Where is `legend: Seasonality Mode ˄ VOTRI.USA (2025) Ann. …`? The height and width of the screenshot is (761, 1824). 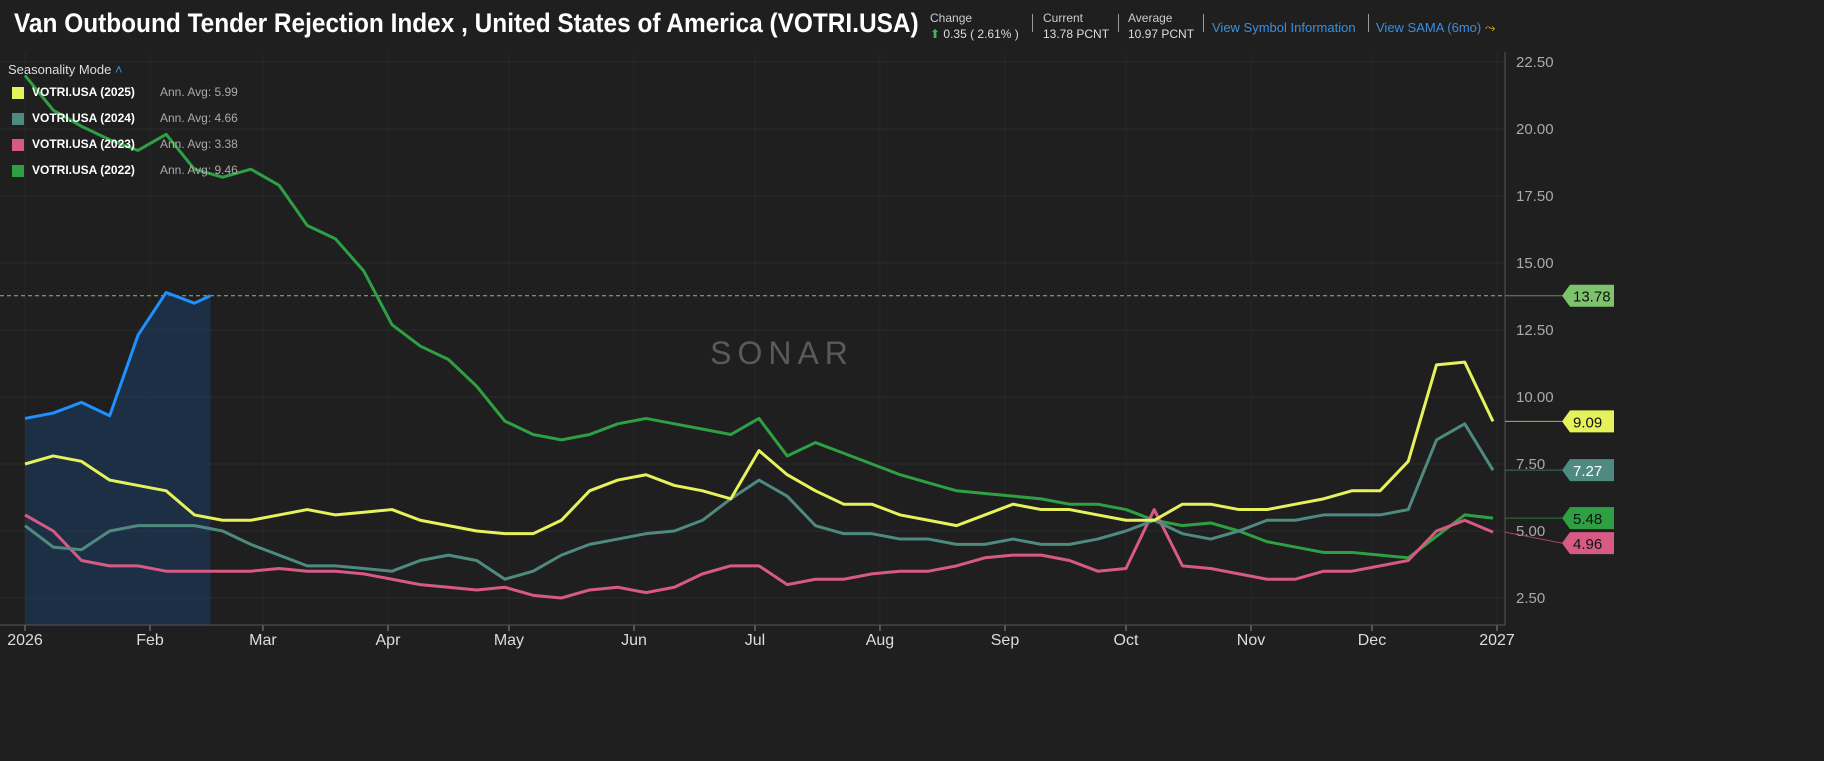
legend: Seasonality Mode ˄ VOTRI.USA (2025) Ann. … is located at coordinates (123, 125).